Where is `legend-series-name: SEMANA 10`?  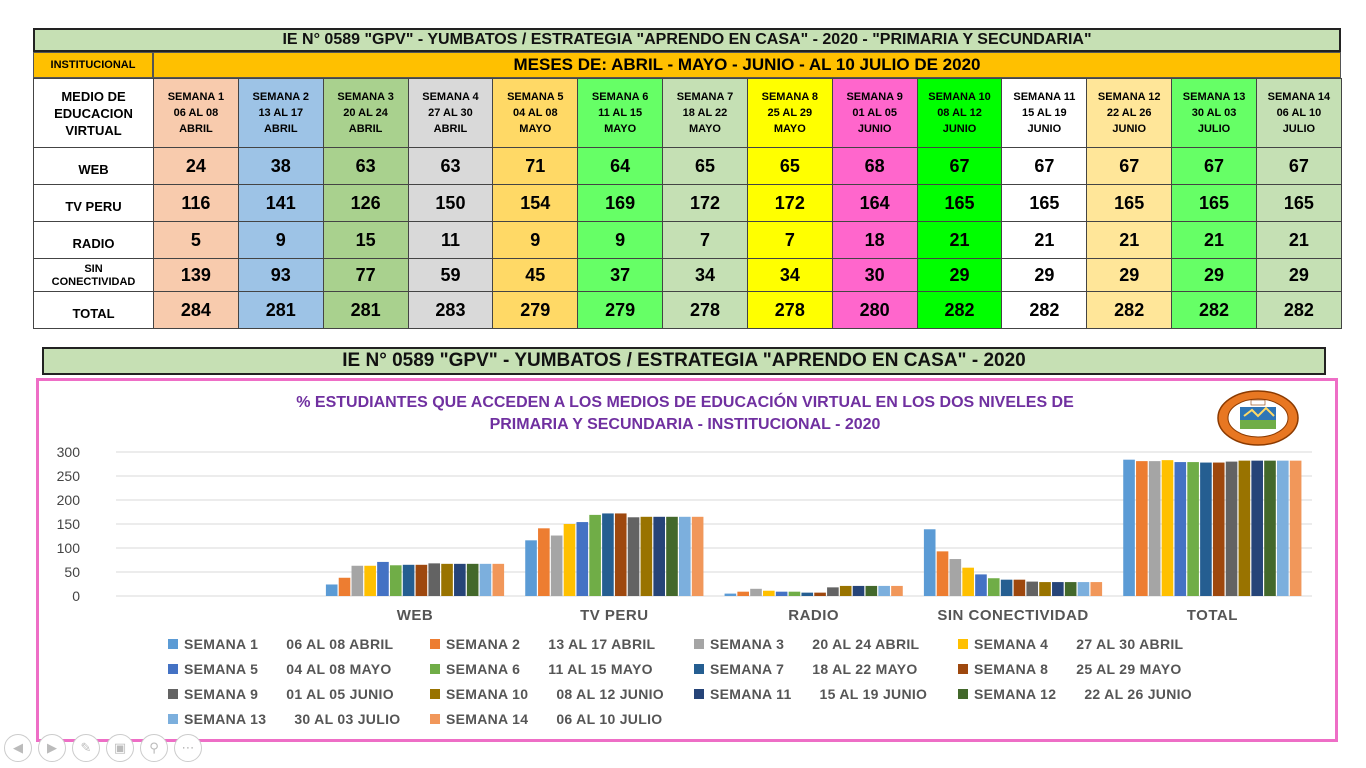
legend-series-name: SEMANA 10 is located at coordinates (487, 694).